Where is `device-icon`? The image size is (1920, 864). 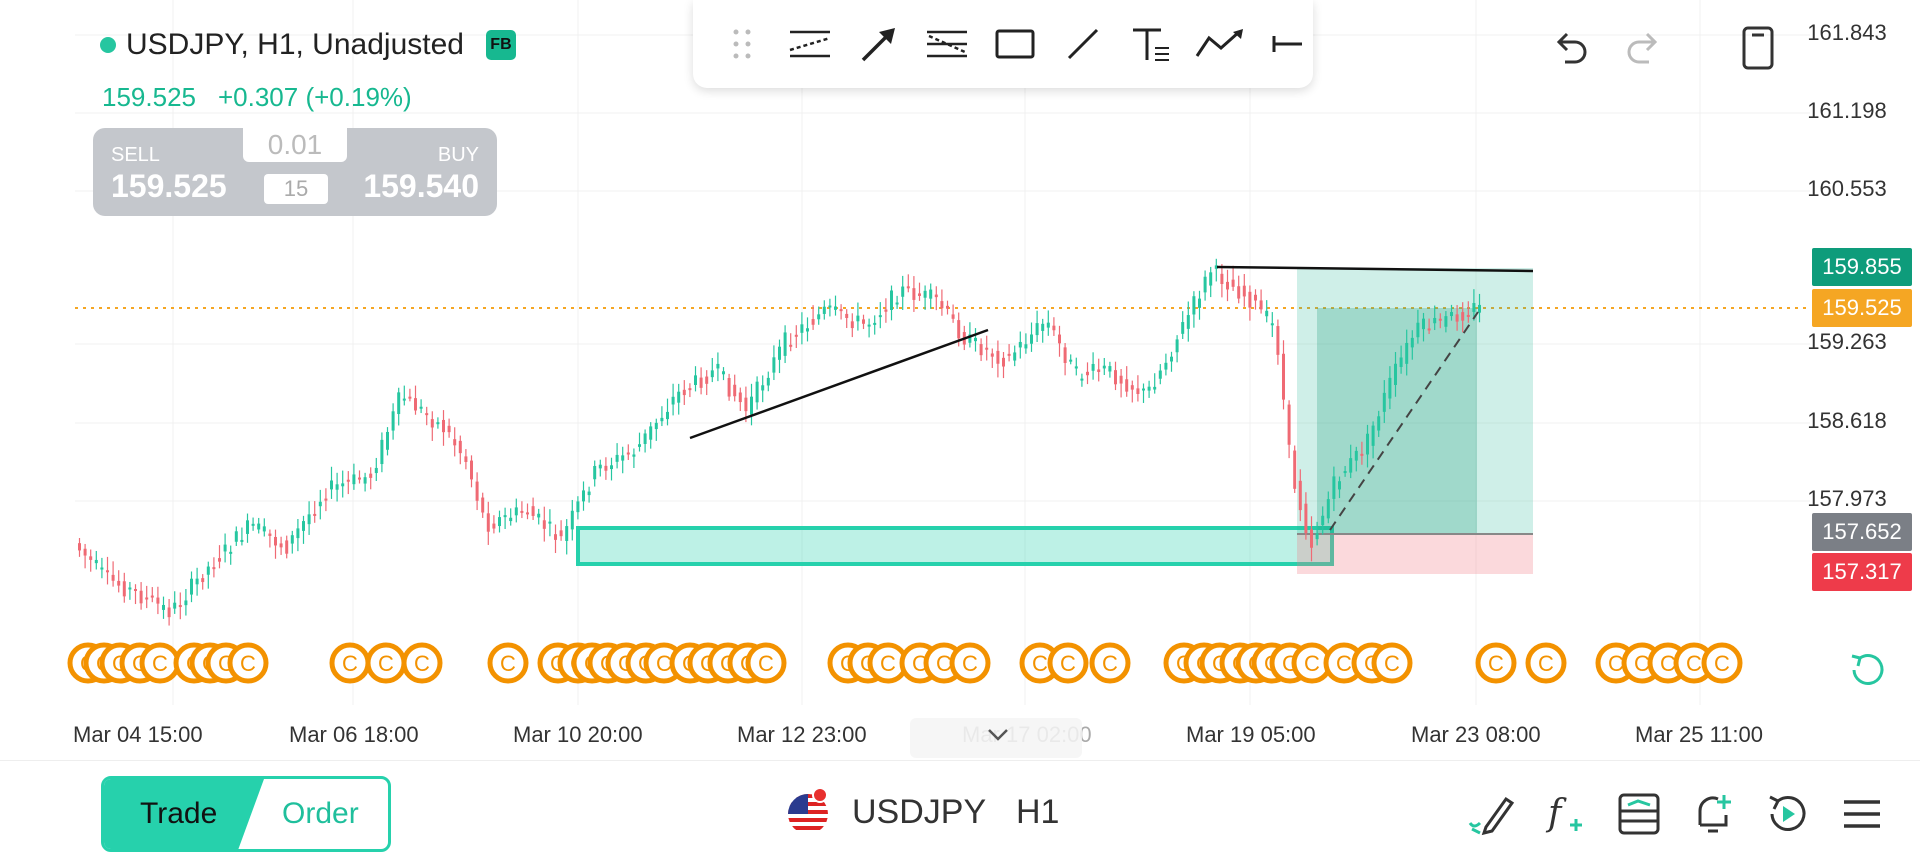
device-icon is located at coordinates (1758, 48).